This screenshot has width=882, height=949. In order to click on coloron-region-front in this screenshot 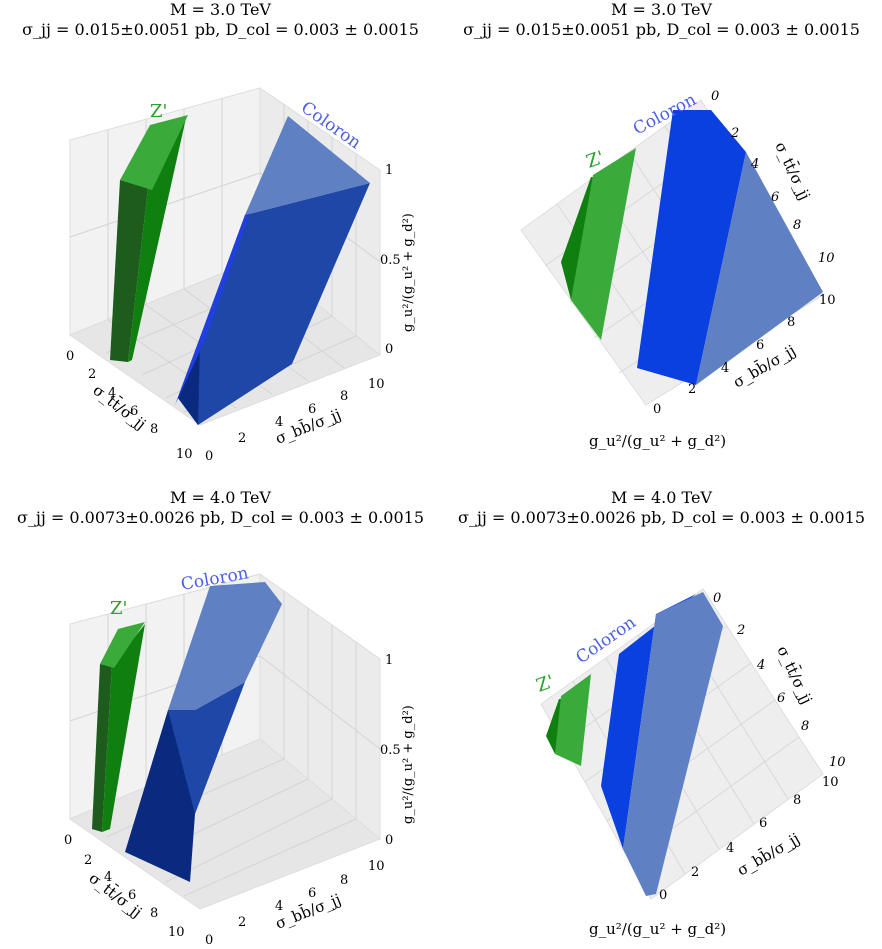, I will do `click(274, 304)`.